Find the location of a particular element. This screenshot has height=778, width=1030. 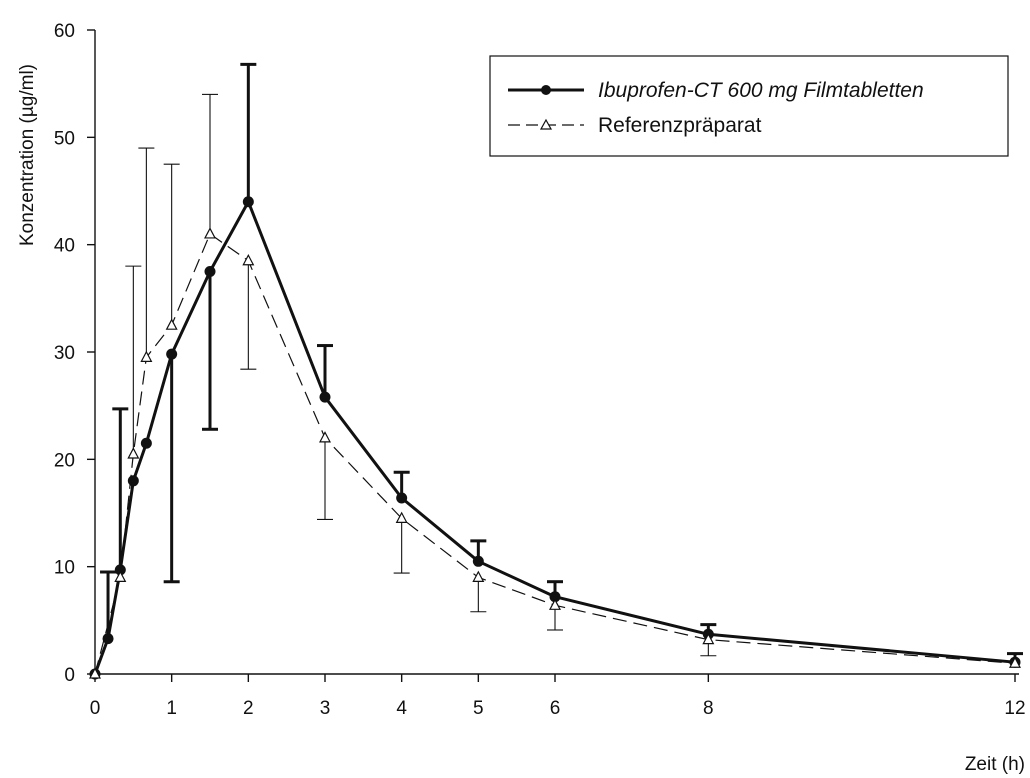

x-tick-label: 8 is located at coordinates (708, 708).